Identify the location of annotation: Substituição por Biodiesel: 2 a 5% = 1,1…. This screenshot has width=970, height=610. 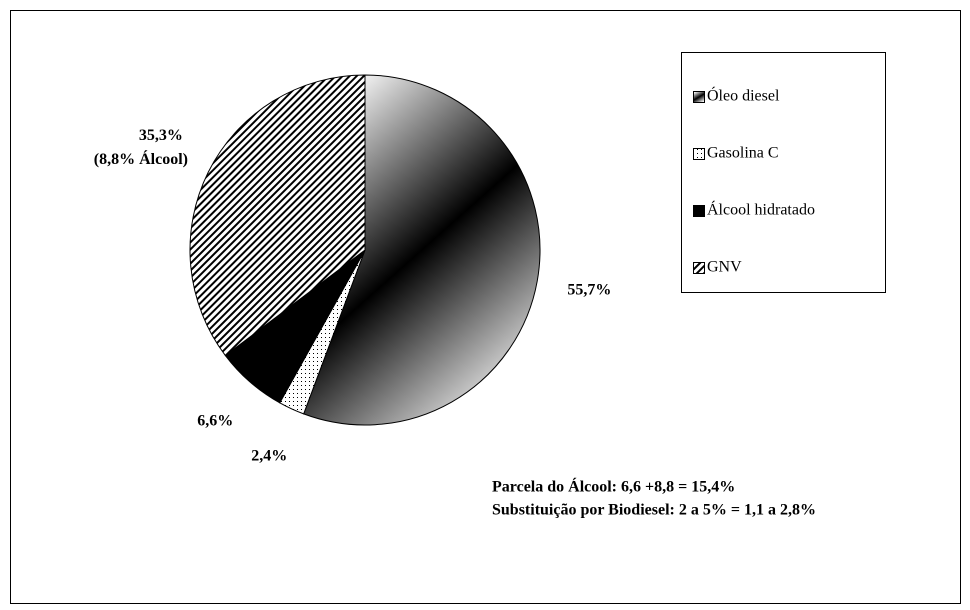
(654, 510).